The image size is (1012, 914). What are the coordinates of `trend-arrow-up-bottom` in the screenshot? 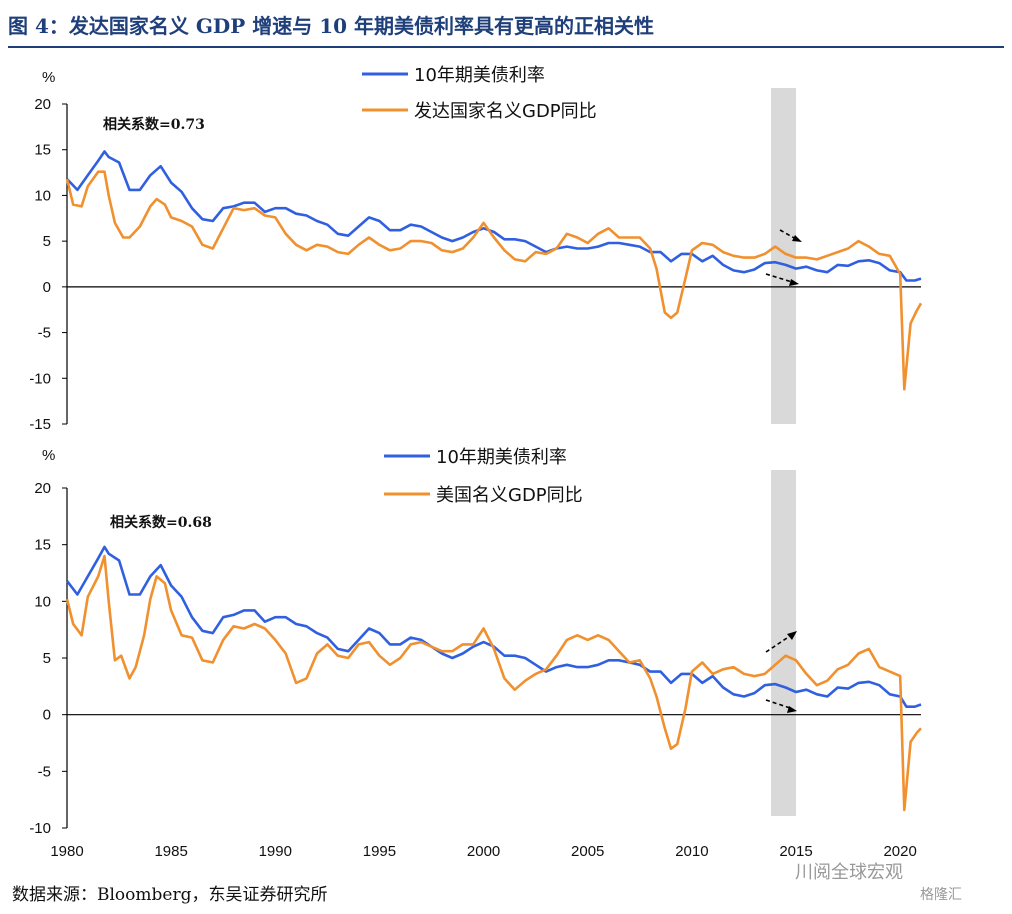 It's located at (781, 642).